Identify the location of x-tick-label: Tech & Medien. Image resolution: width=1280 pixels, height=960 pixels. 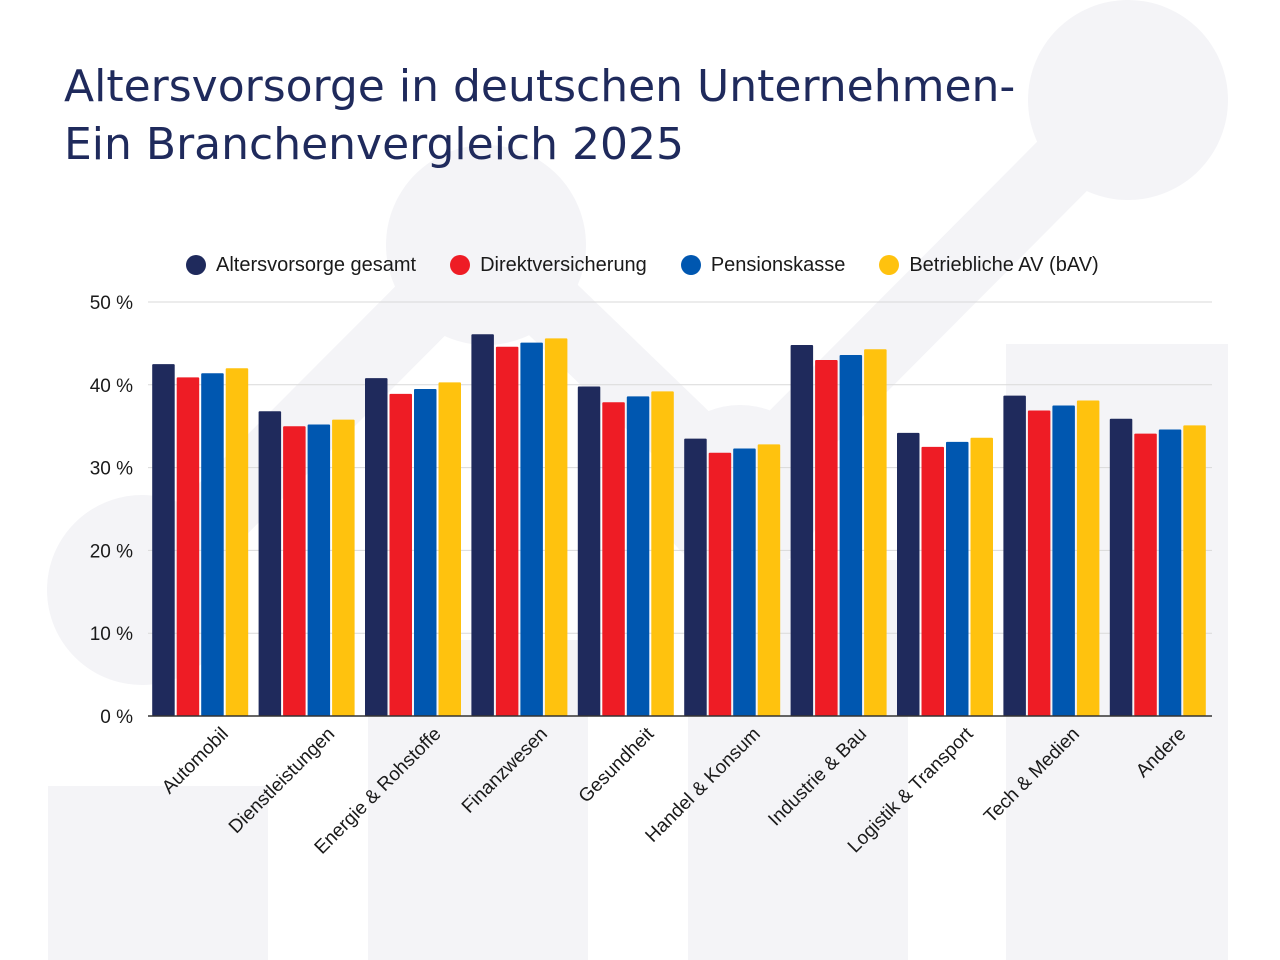
(1032, 776).